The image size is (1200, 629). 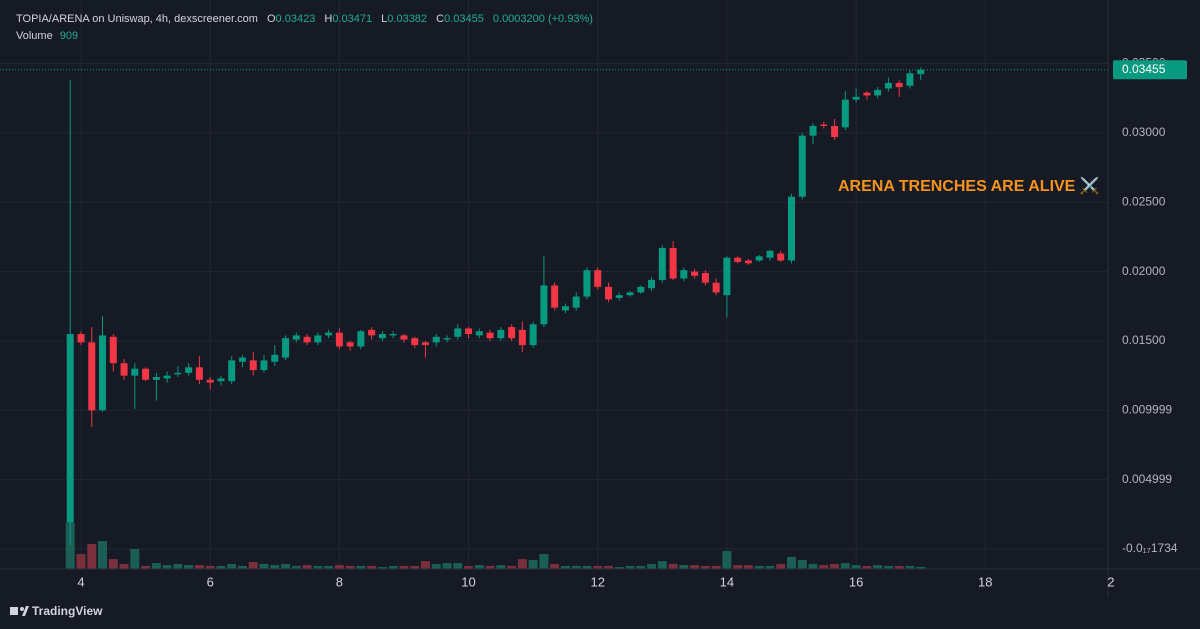 What do you see at coordinates (34, 36) in the screenshot?
I see `volume-label: Volume` at bounding box center [34, 36].